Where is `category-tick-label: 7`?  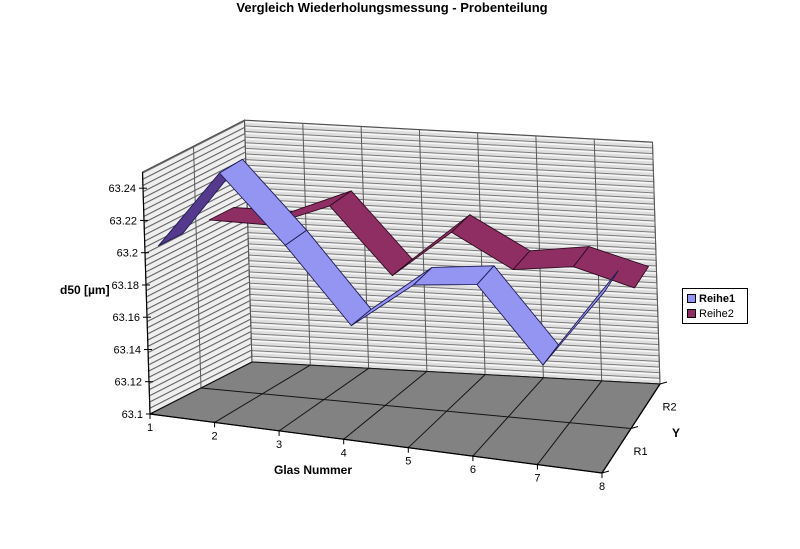 category-tick-label: 7 is located at coordinates (537, 479).